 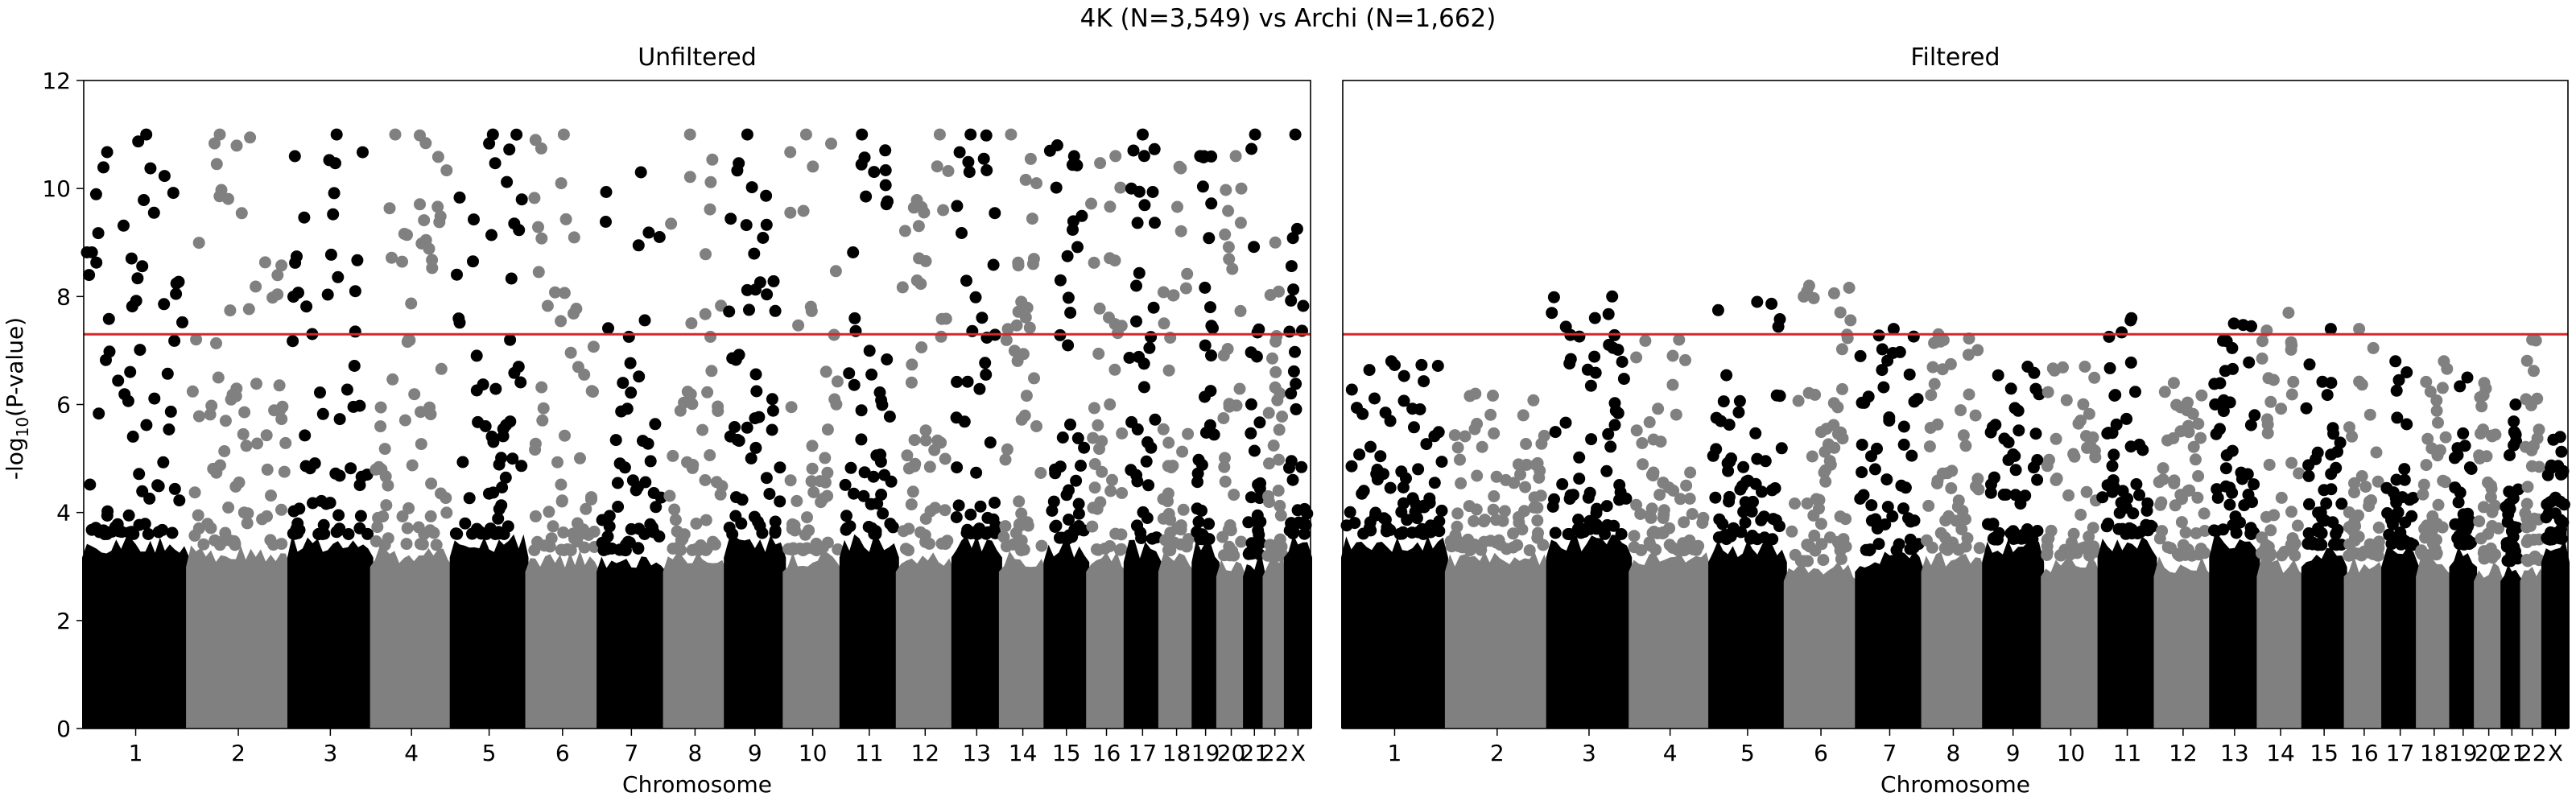 I want to click on chromosome-13-points, so click(x=2234, y=523).